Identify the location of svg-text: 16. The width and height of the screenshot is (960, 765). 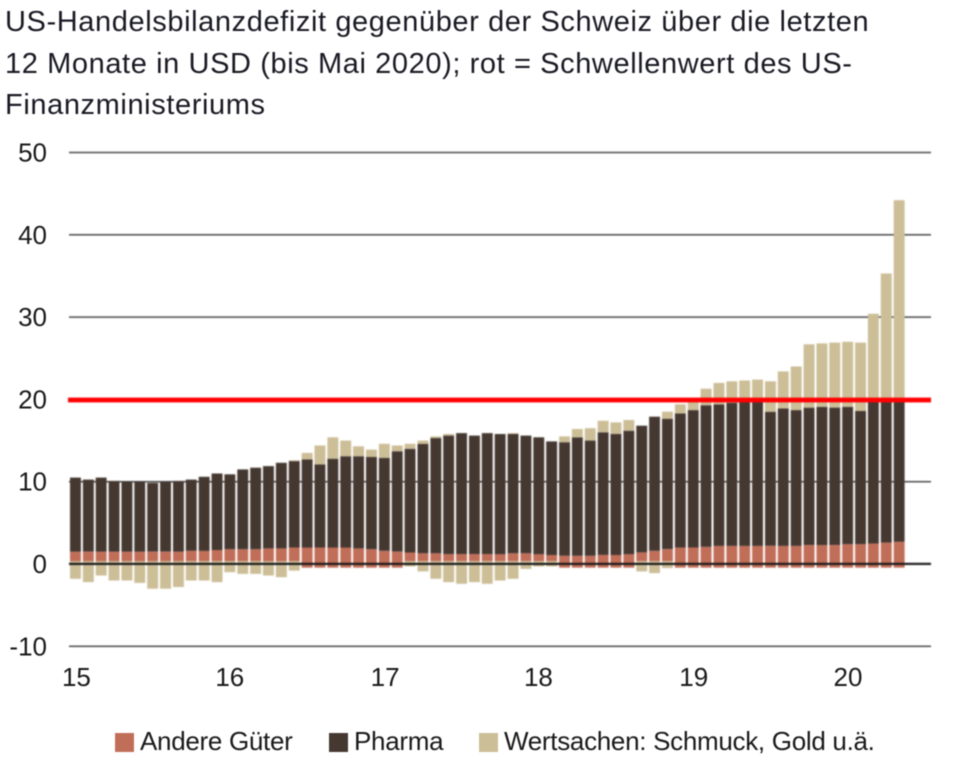
(229, 677).